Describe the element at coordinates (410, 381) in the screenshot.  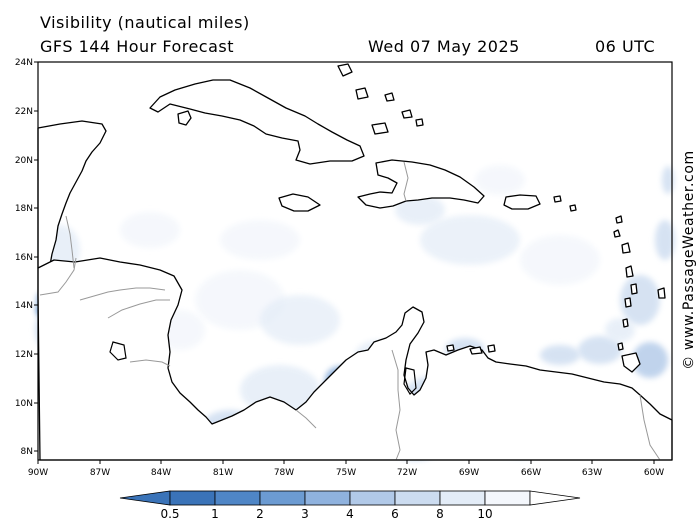
I see `lake-maracaibo` at that location.